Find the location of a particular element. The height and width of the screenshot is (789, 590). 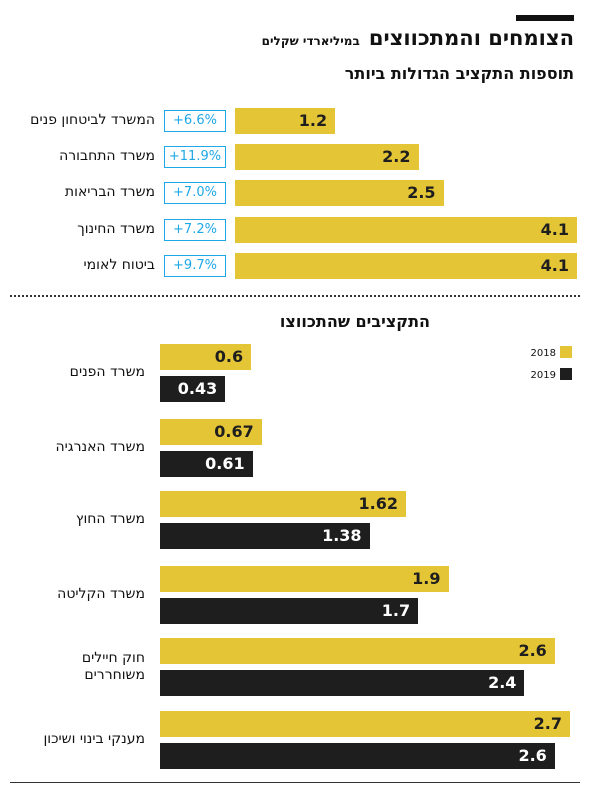

category-label: ביטוח לאומי is located at coordinates (119, 265).